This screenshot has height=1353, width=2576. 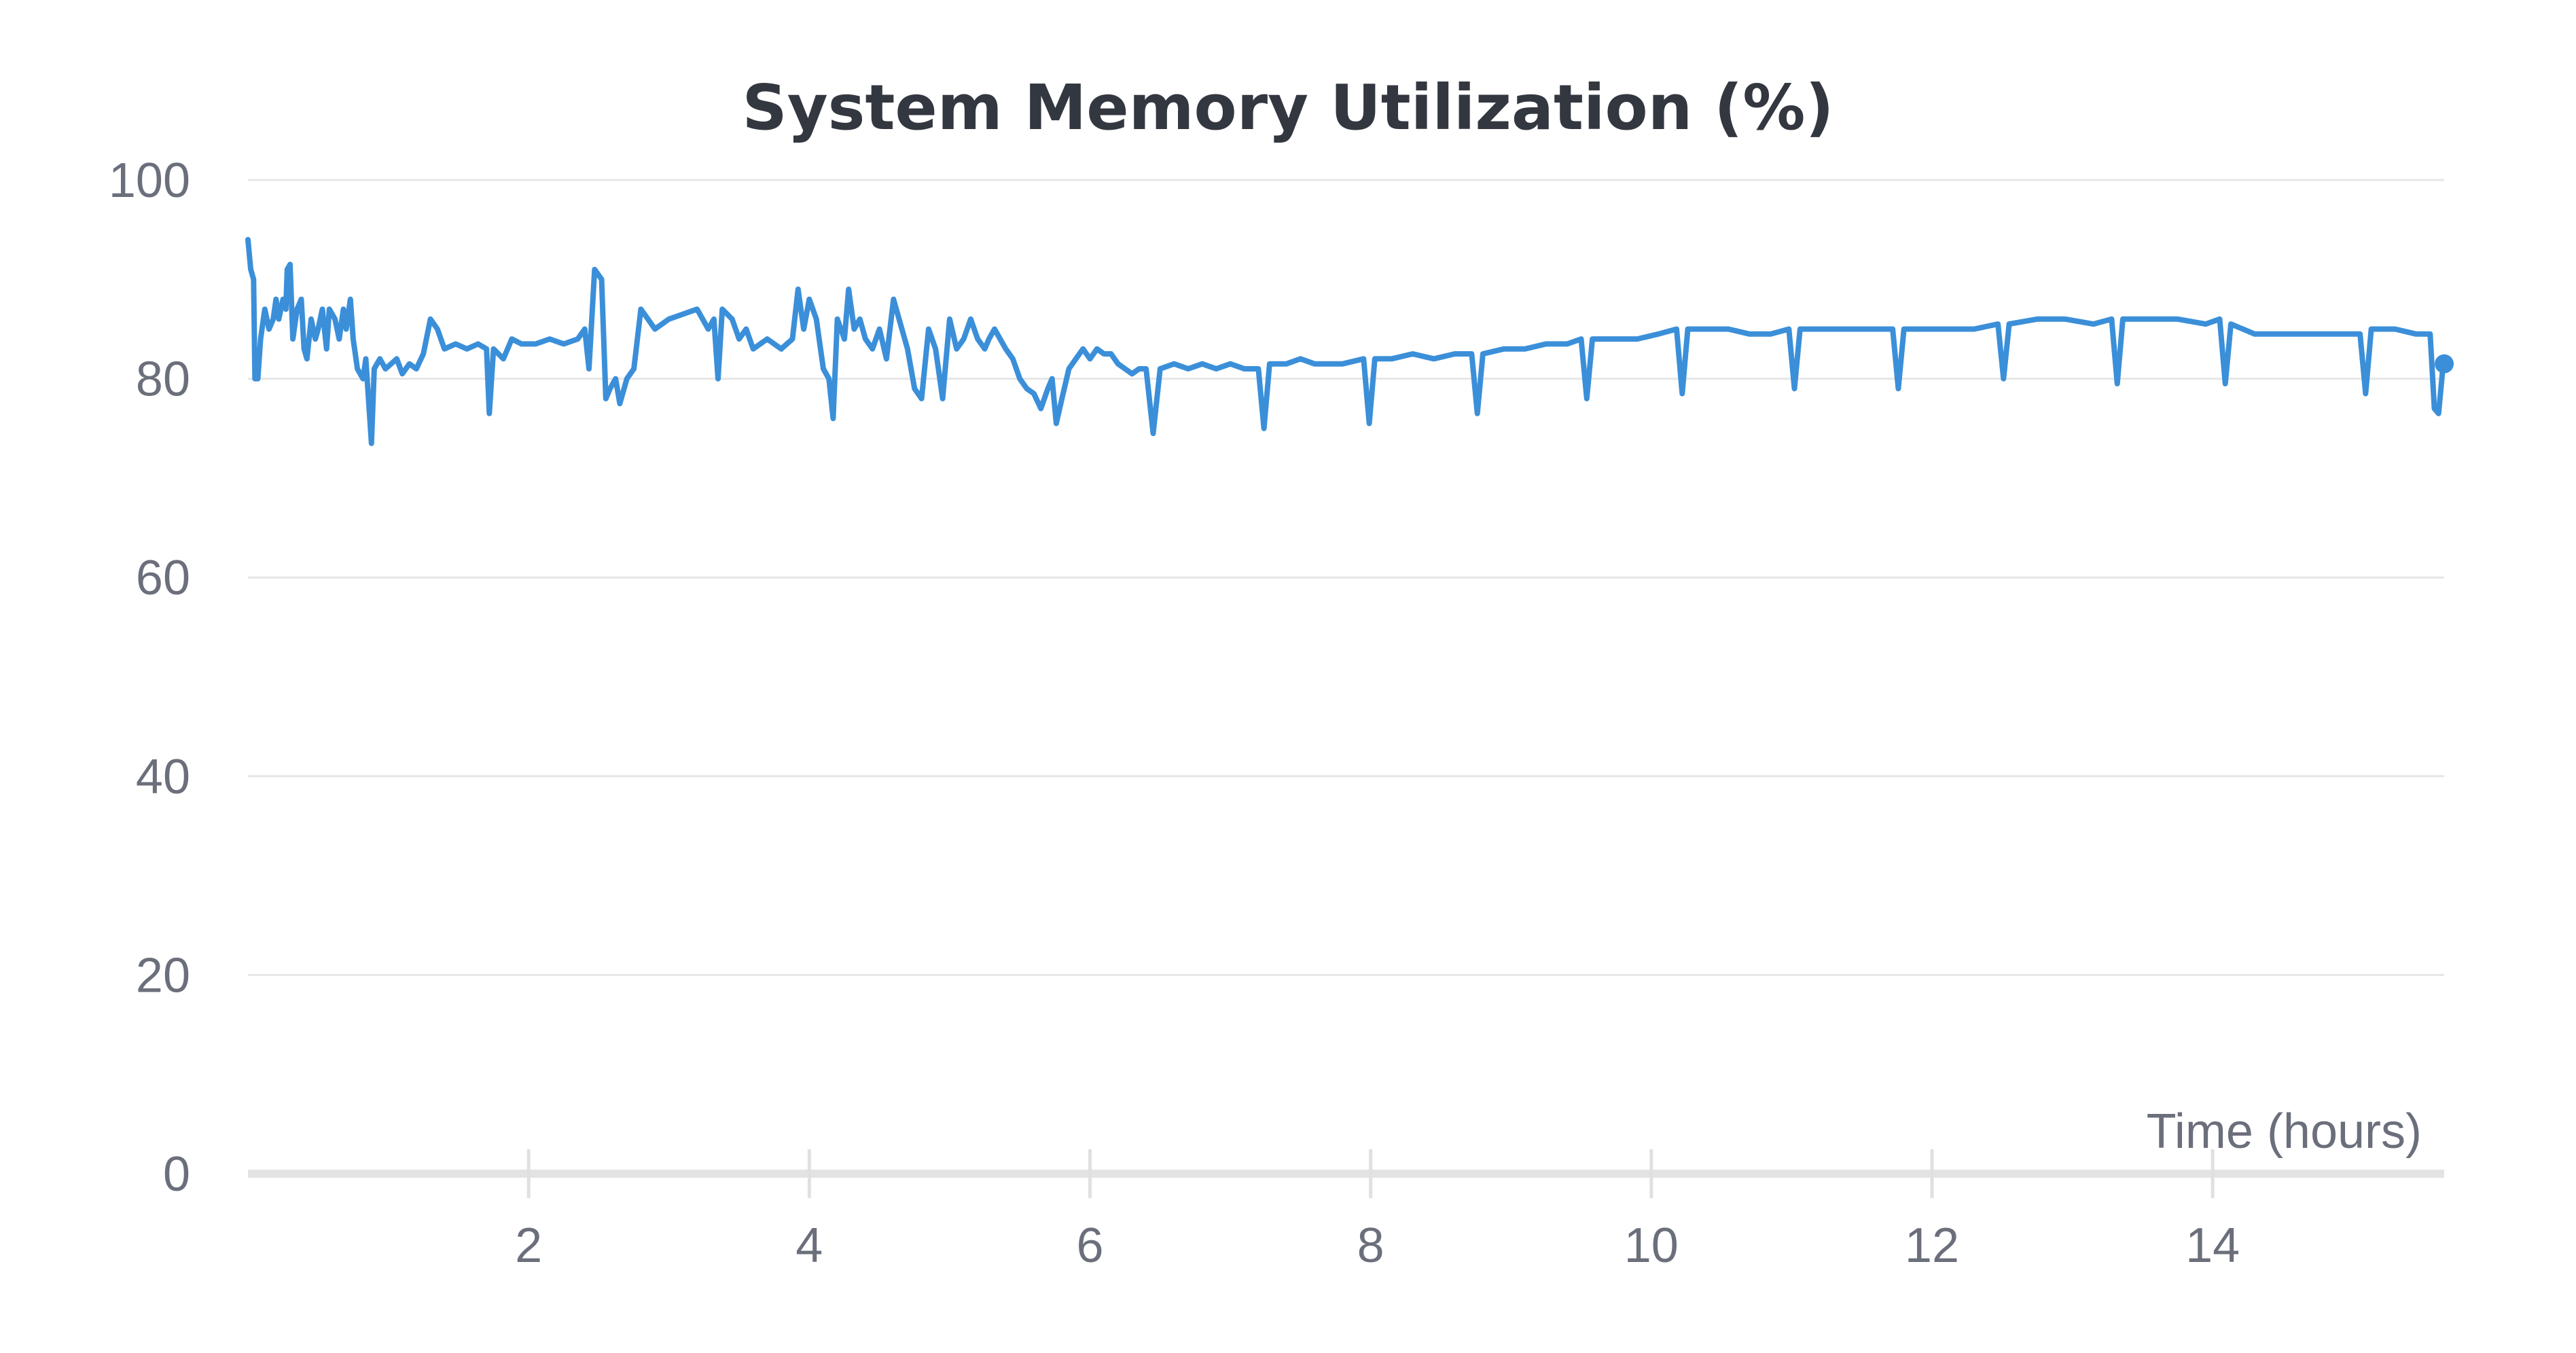 What do you see at coordinates (1377, 1211) in the screenshot?
I see `x-axis-ticks: 2 4 6 8 10 12 14` at bounding box center [1377, 1211].